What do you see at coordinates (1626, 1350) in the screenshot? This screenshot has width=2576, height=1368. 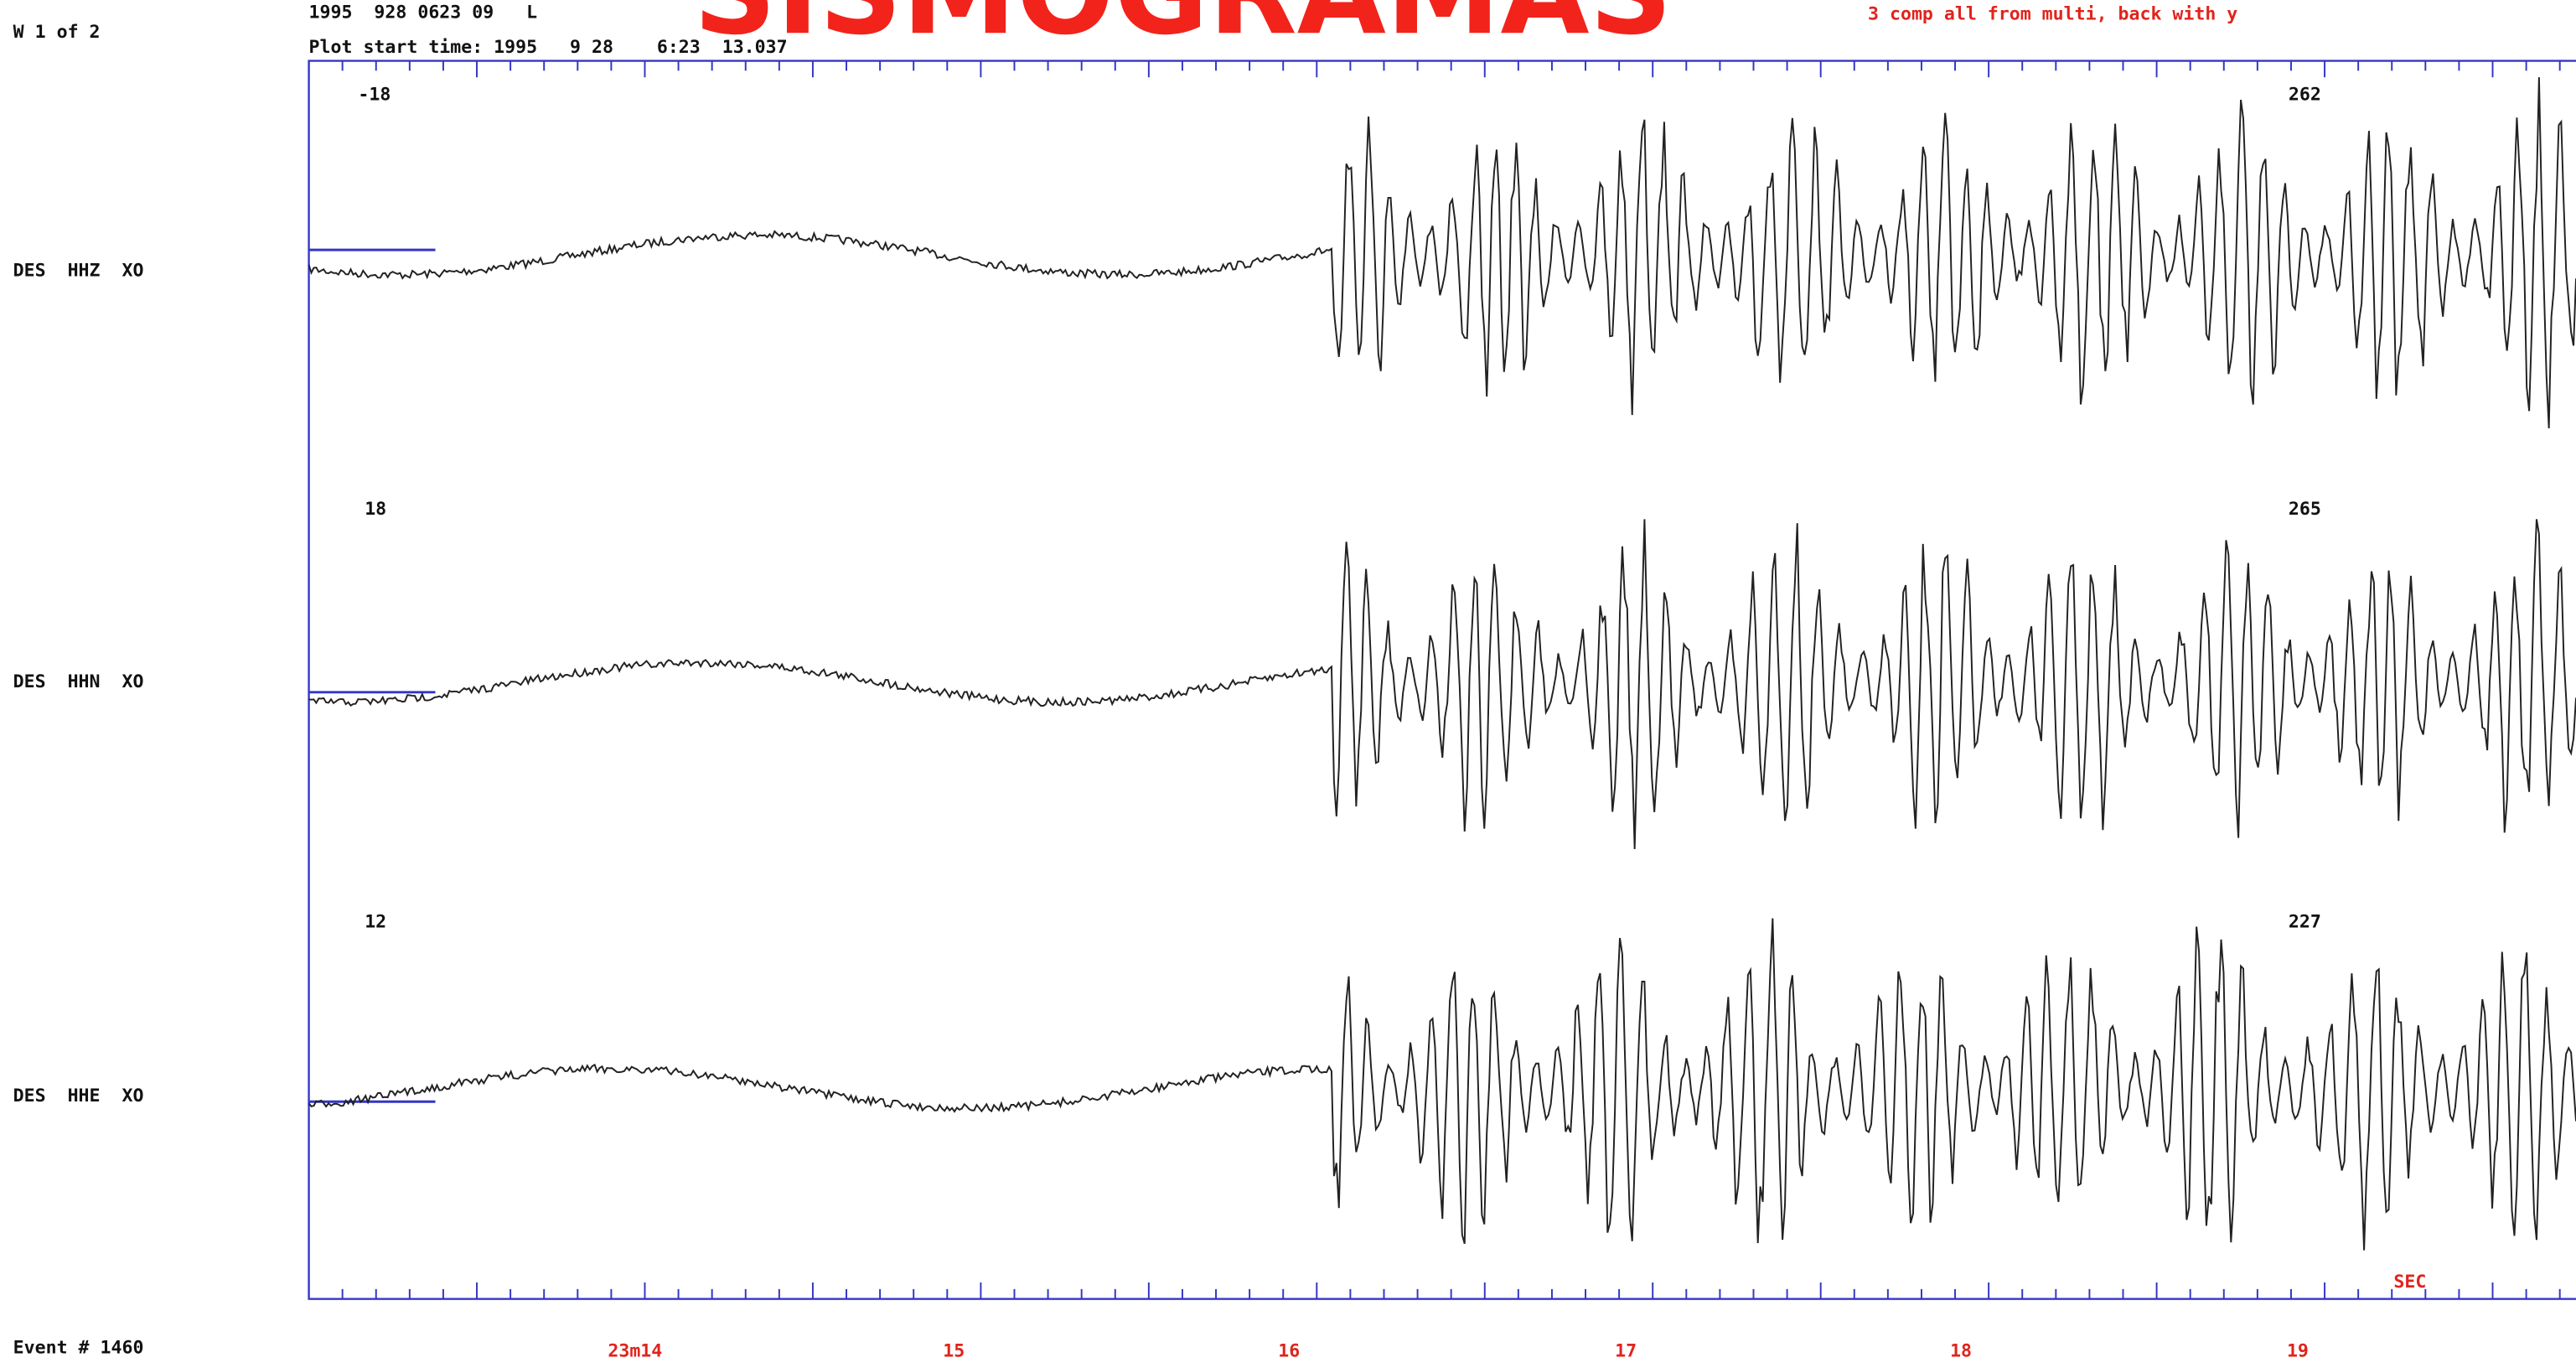 I see `time-label: 17` at bounding box center [1626, 1350].